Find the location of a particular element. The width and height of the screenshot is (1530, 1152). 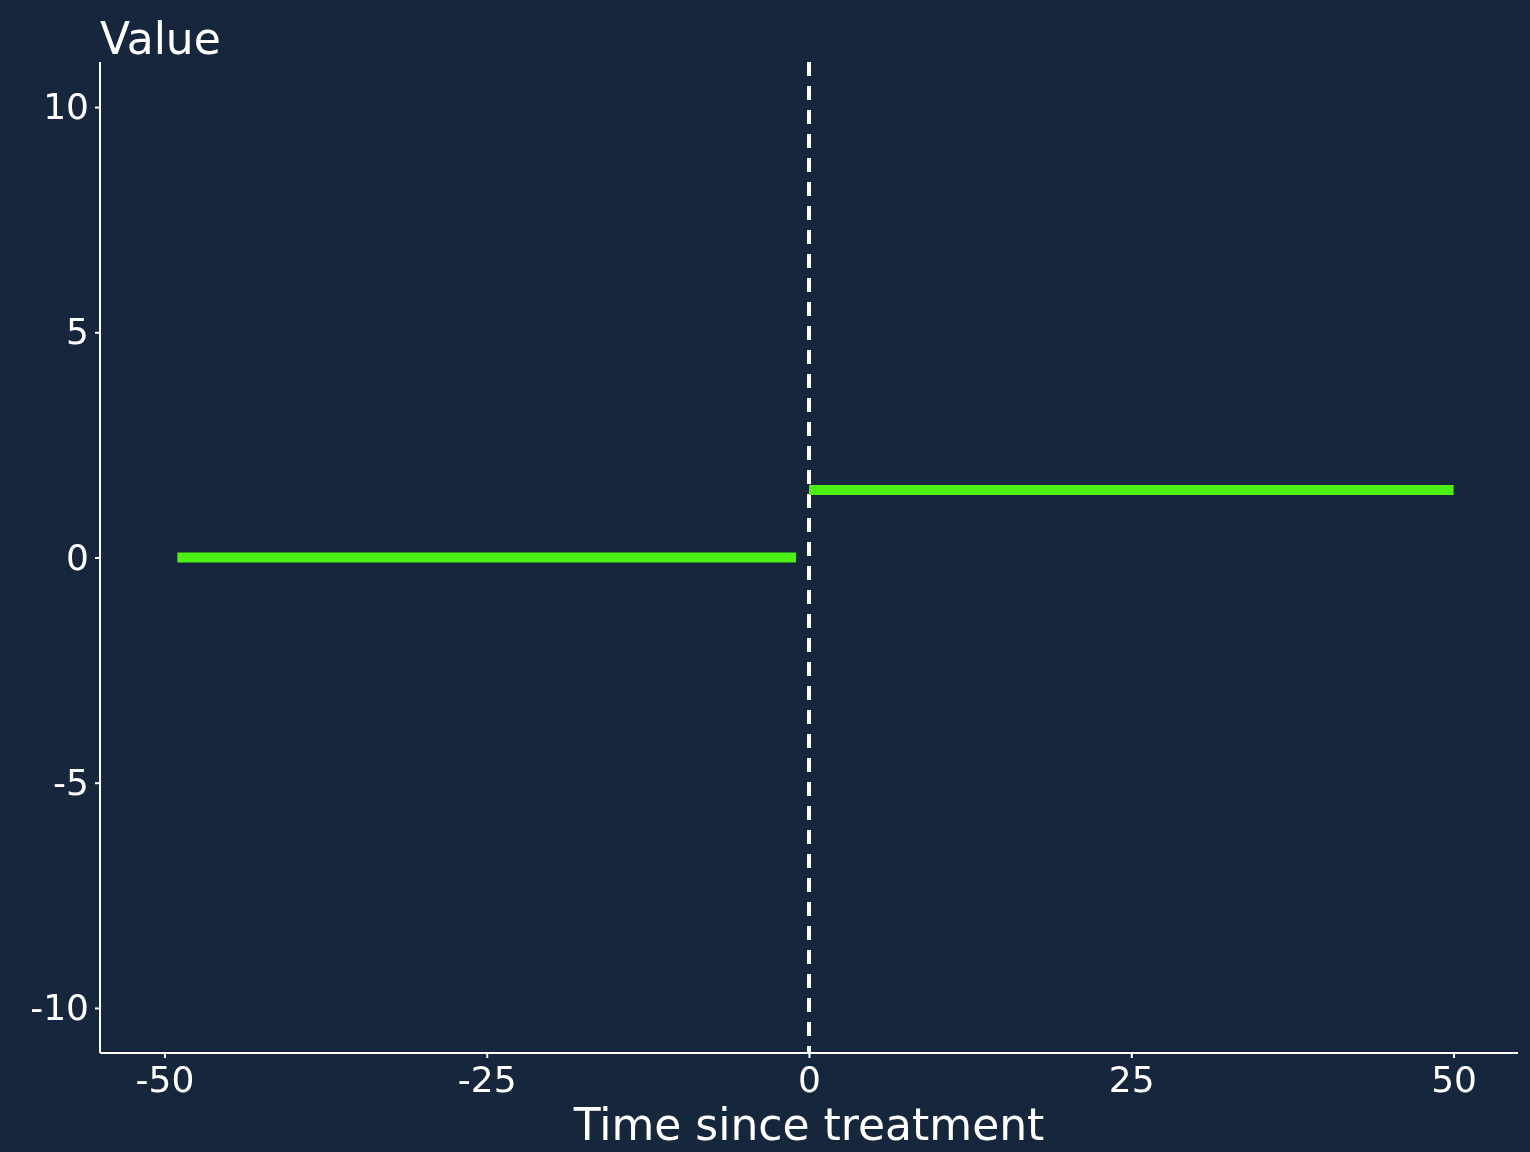

x-tick-label: 25 is located at coordinates (1131, 1079).